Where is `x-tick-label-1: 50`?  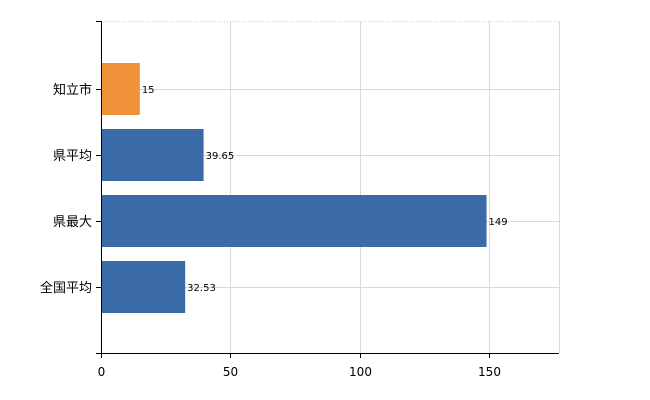 x-tick-label-1: 50 is located at coordinates (230, 372).